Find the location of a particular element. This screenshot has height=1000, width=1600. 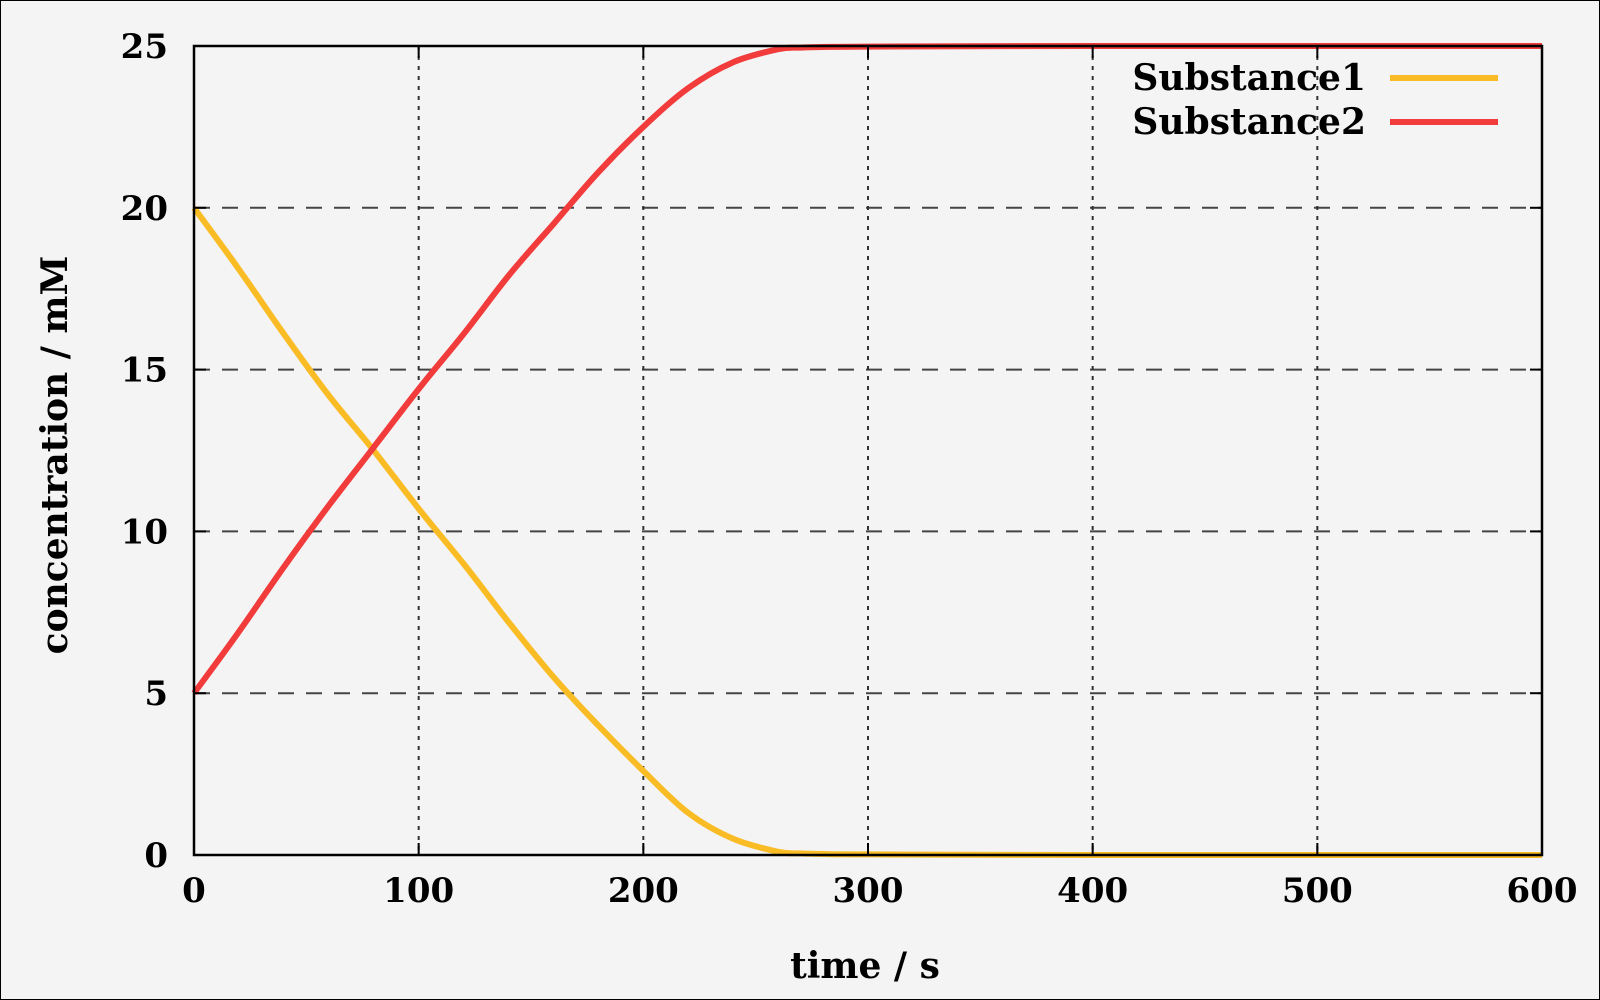

x-tick-label: 100 is located at coordinates (418, 891).